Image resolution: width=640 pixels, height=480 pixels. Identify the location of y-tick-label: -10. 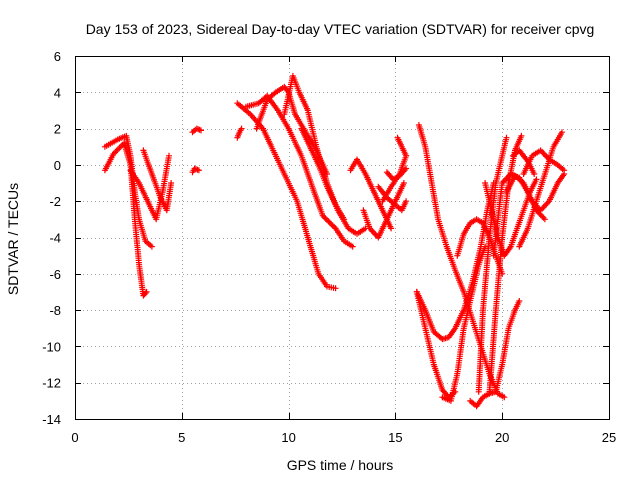
(51, 346).